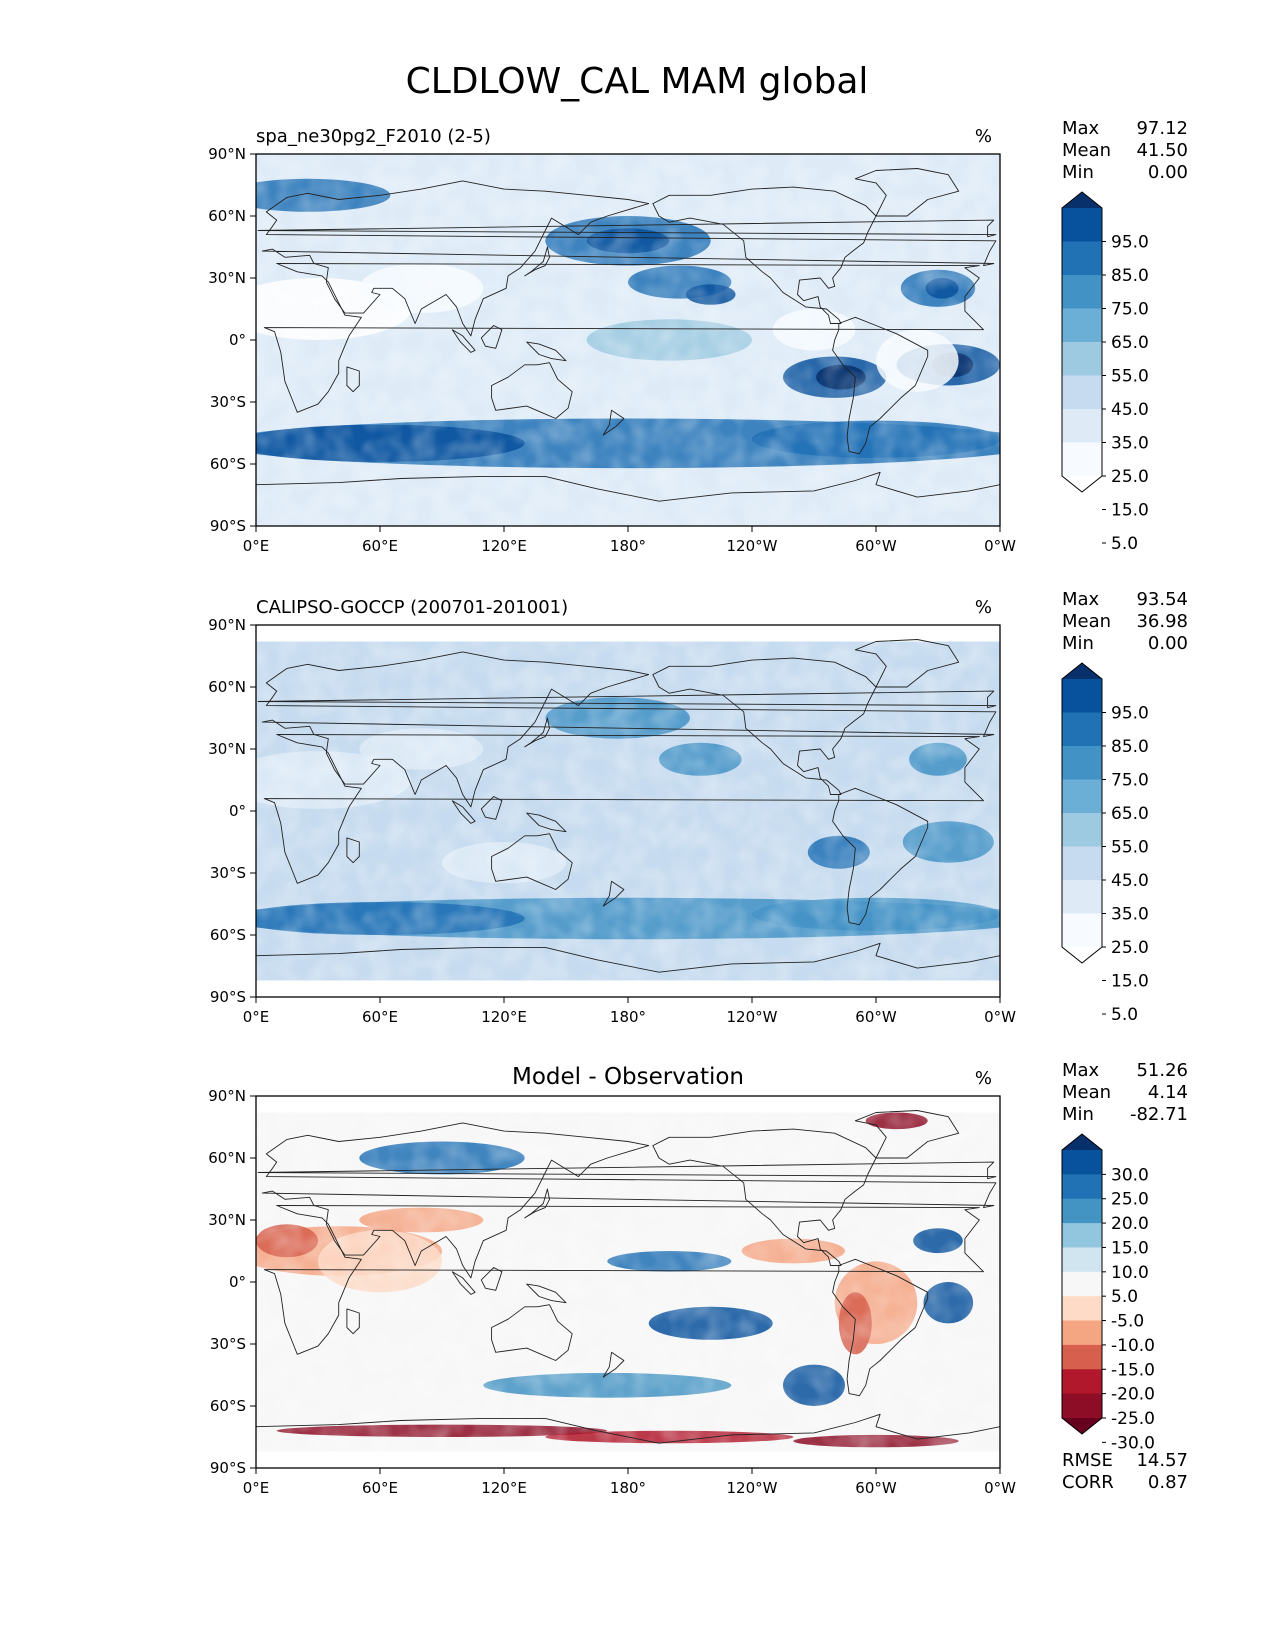 The height and width of the screenshot is (1650, 1275). I want to click on figure-title: CLDLOW_CAL MAM global, so click(637, 81).